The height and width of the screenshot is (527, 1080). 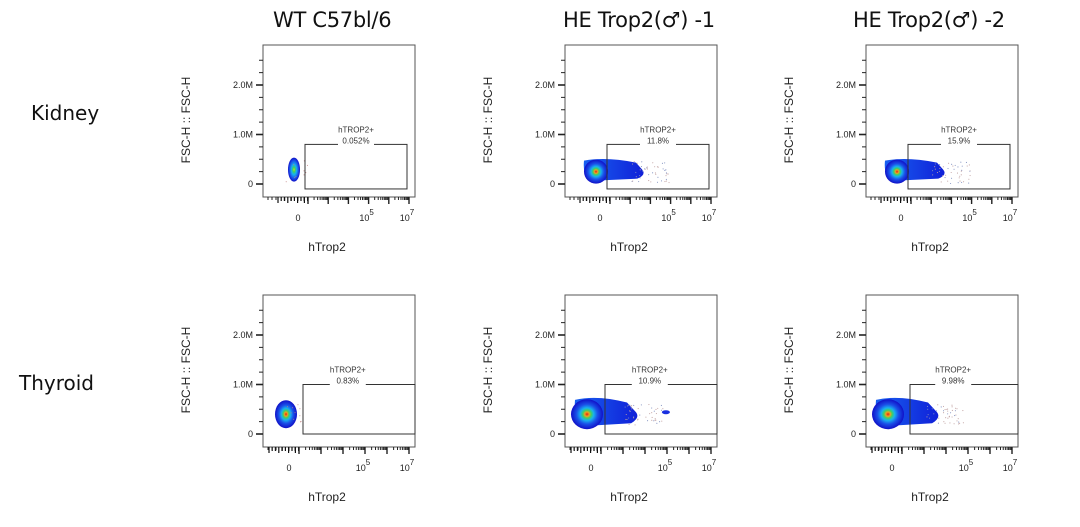 I want to click on x-tick-label: 0, so click(x=599, y=218).